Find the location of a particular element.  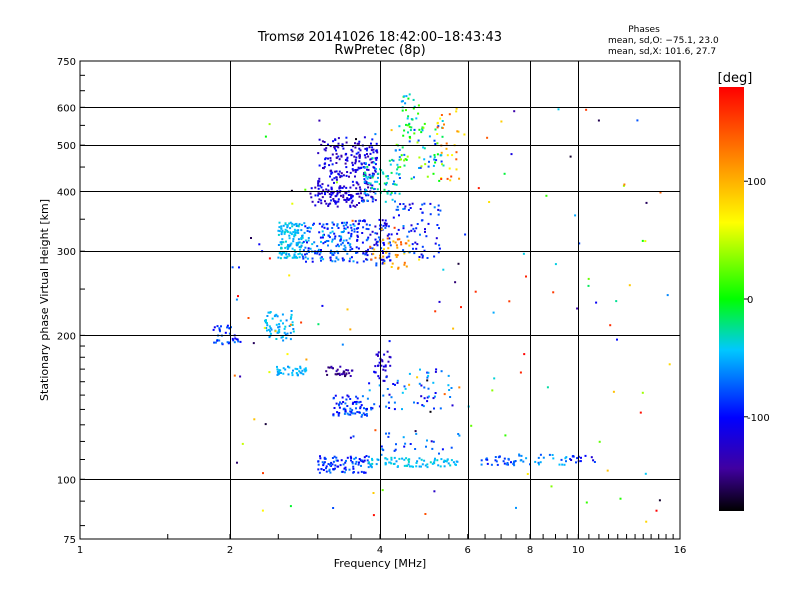

y-tick-label: 400 is located at coordinates (66, 192).